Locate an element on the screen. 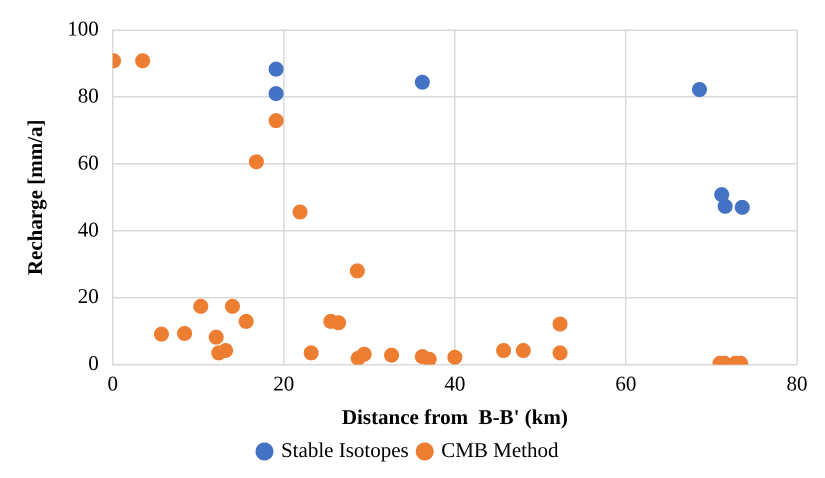 The width and height of the screenshot is (825, 478). y-tick-label: 80 is located at coordinates (88, 95).